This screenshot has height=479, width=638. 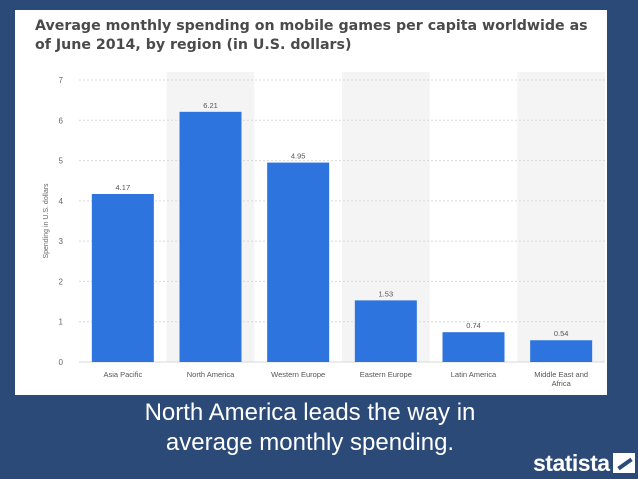 I want to click on x-tick-label: Latin America, so click(x=474, y=374).